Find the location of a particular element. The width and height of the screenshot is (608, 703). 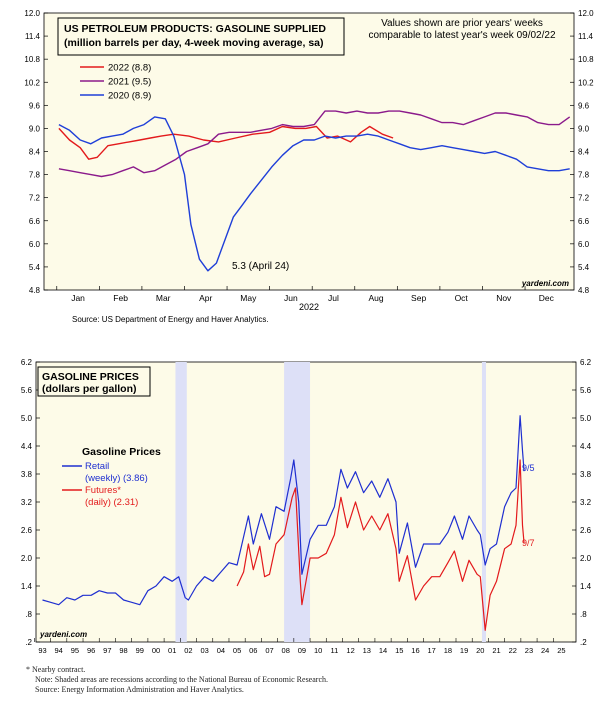

x-tick-label: Jun is located at coordinates (291, 298).